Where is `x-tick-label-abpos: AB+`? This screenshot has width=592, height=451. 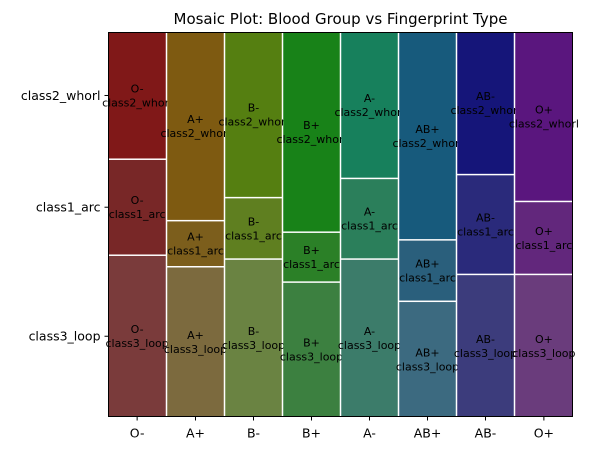
x-tick-label-abpos: AB+ is located at coordinates (428, 433).